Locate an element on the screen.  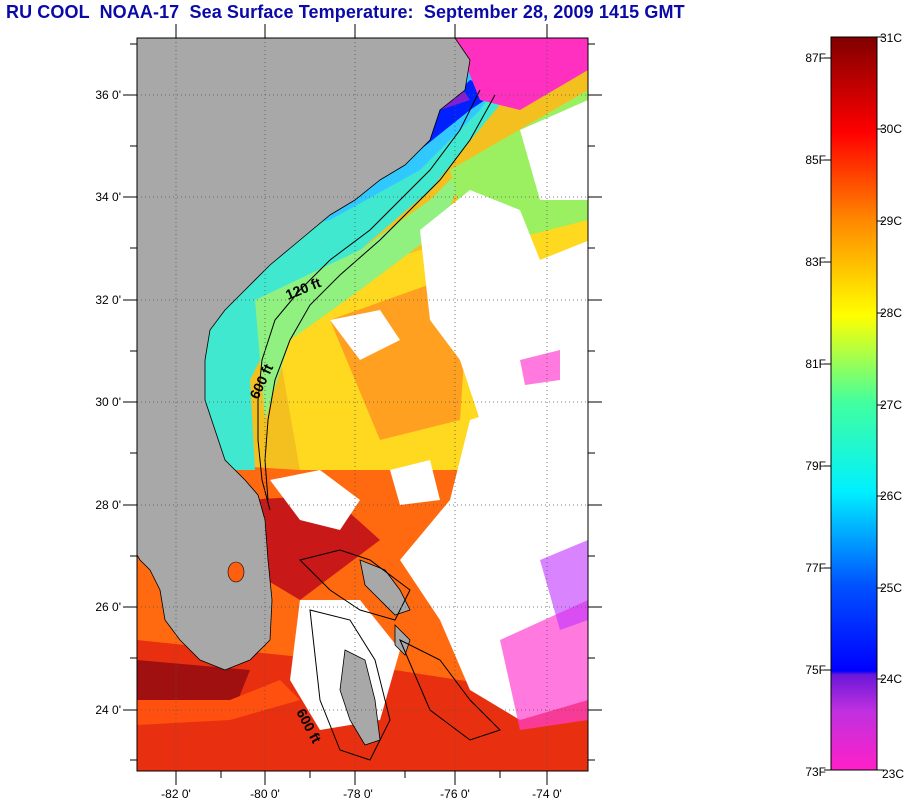
lat-label: 24 0' is located at coordinates (108, 710).